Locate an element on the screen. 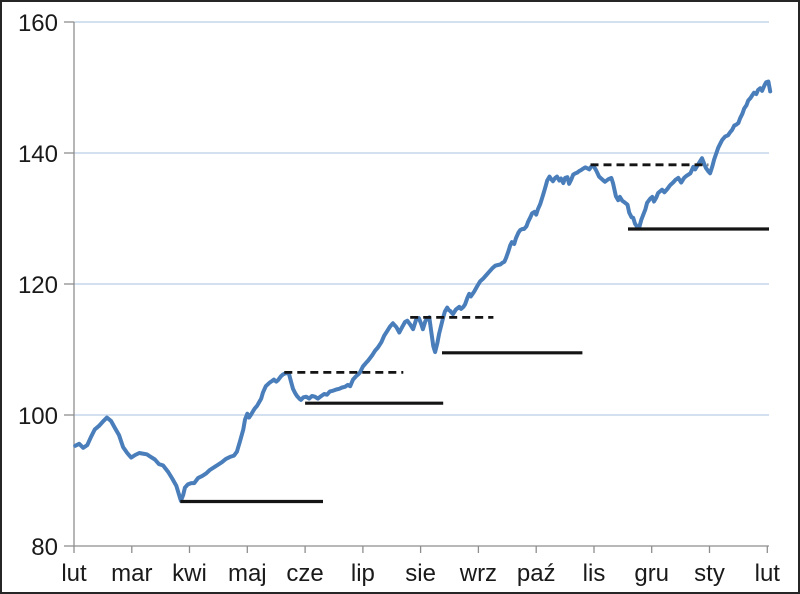 This screenshot has width=800, height=594. y-axis-label: 80 is located at coordinates (44, 547).